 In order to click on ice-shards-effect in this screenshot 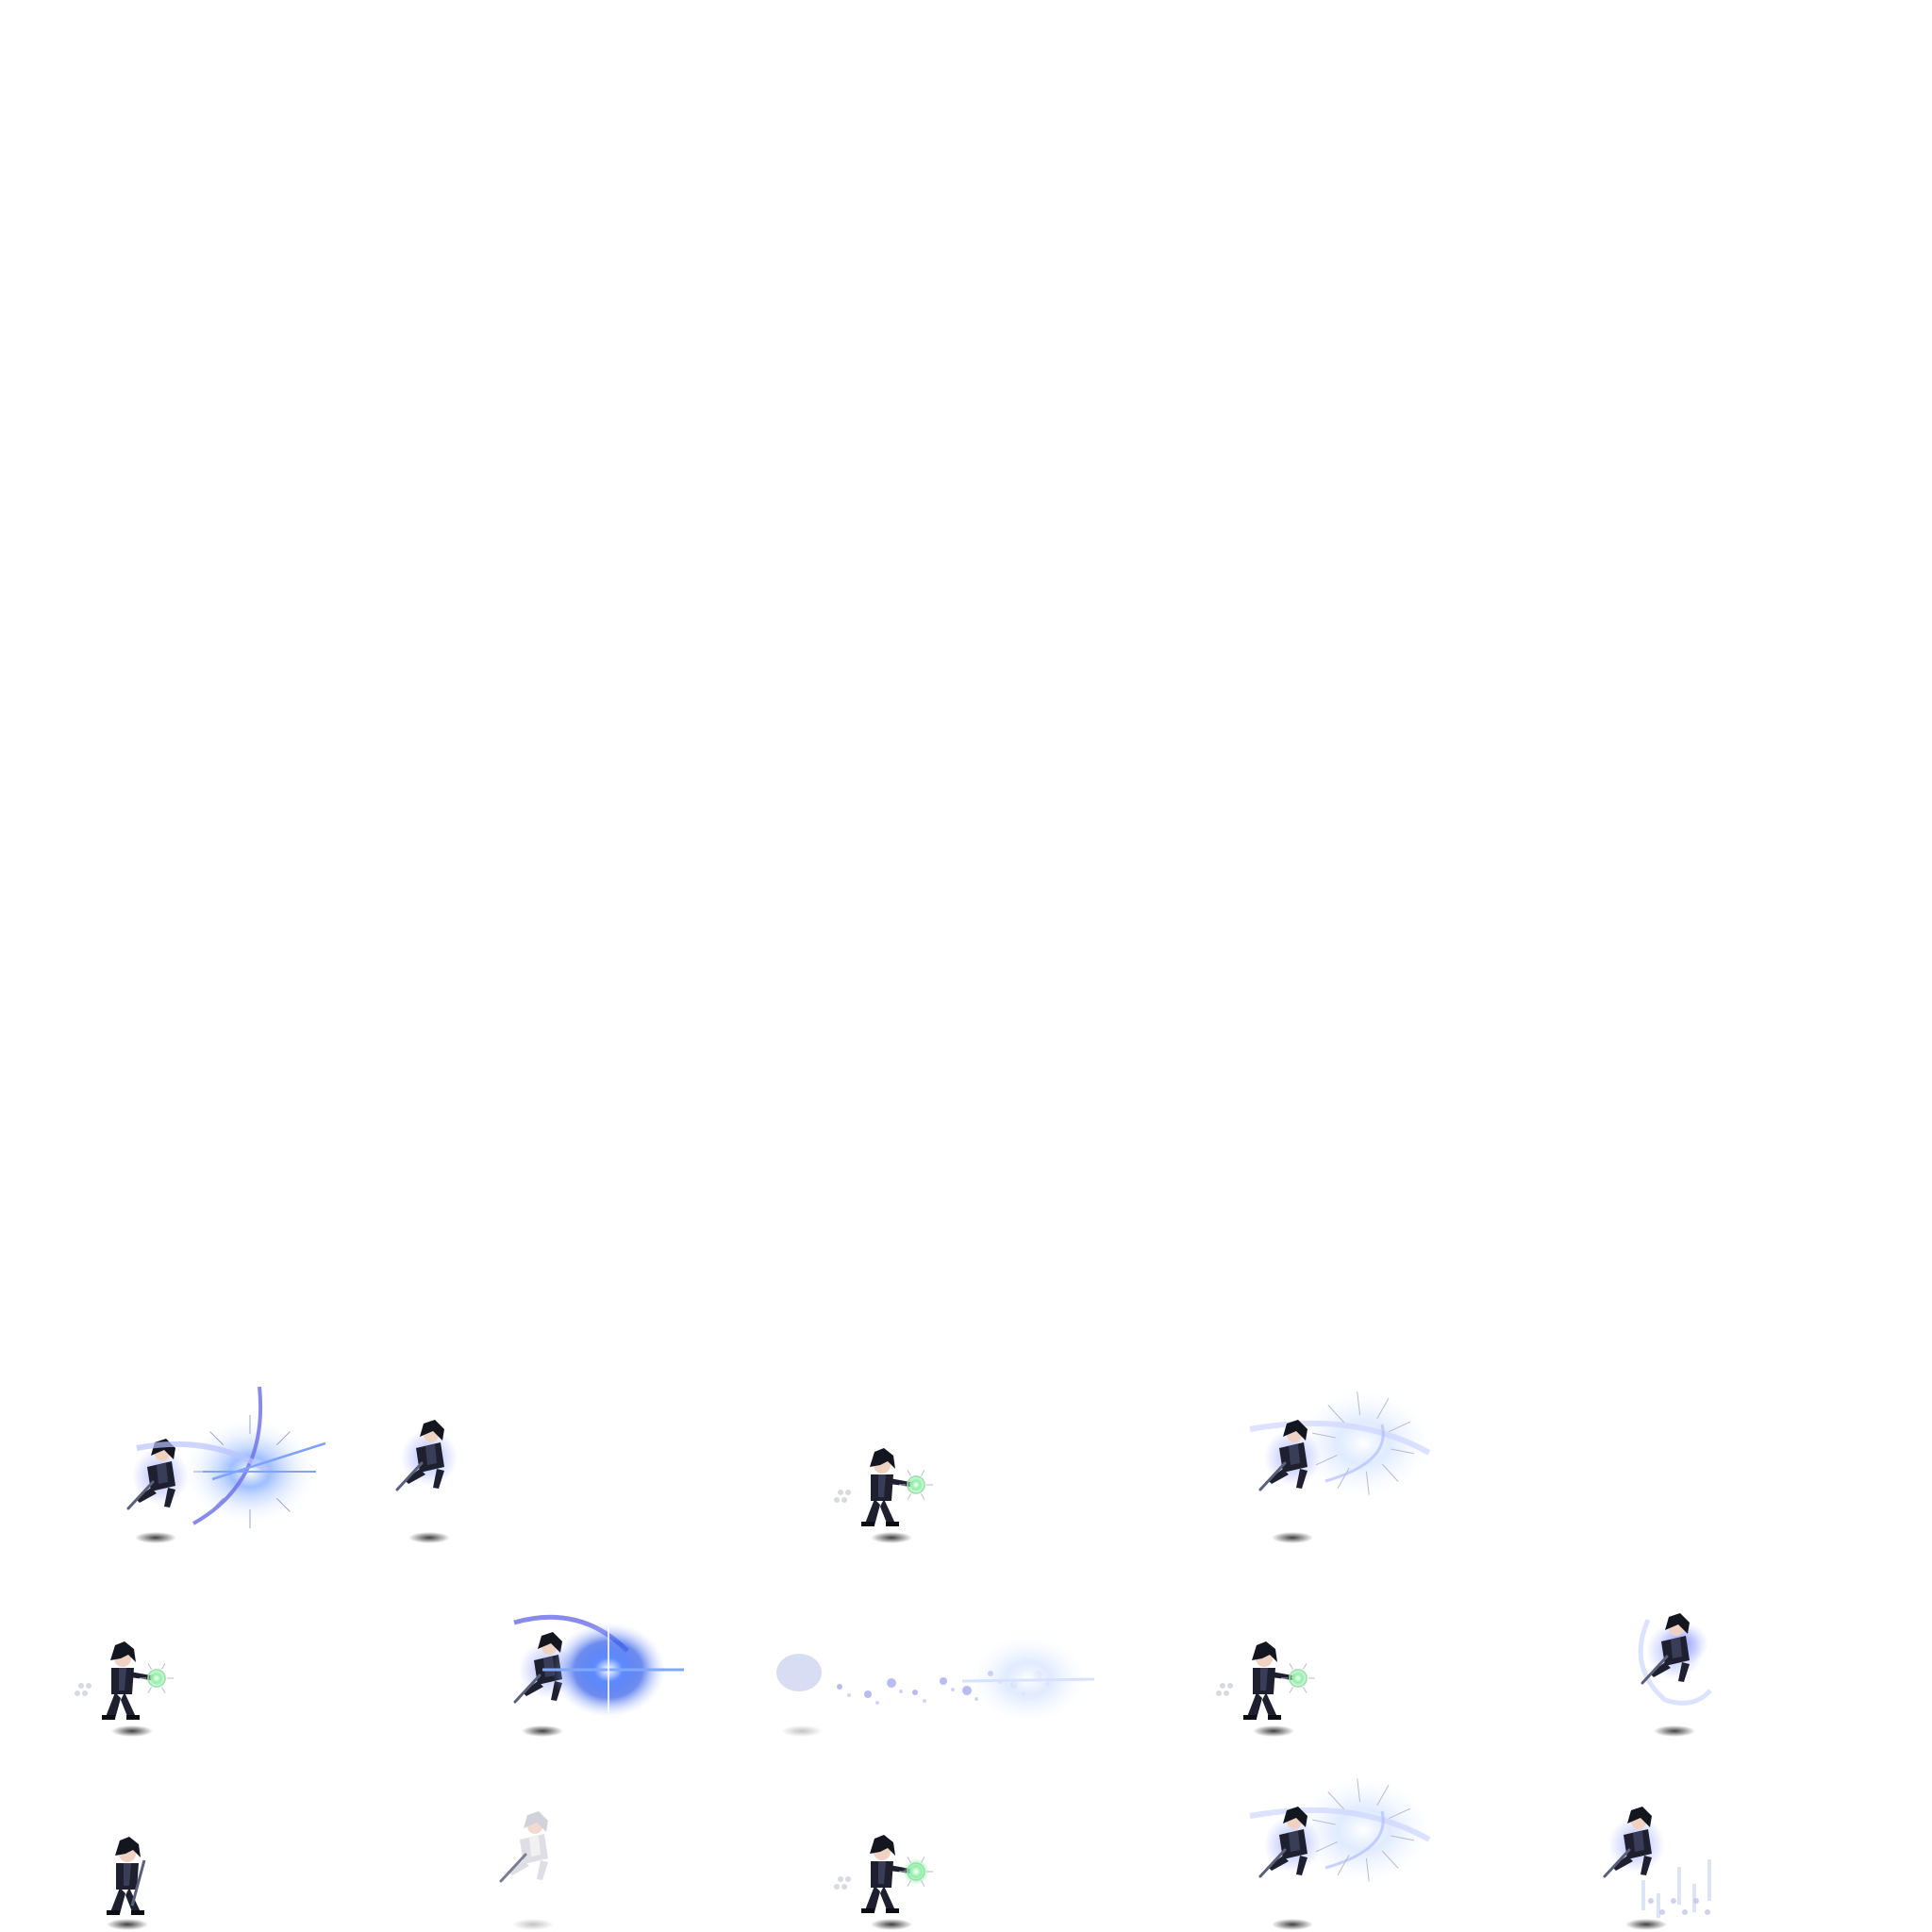, I will do `click(1676, 1888)`.